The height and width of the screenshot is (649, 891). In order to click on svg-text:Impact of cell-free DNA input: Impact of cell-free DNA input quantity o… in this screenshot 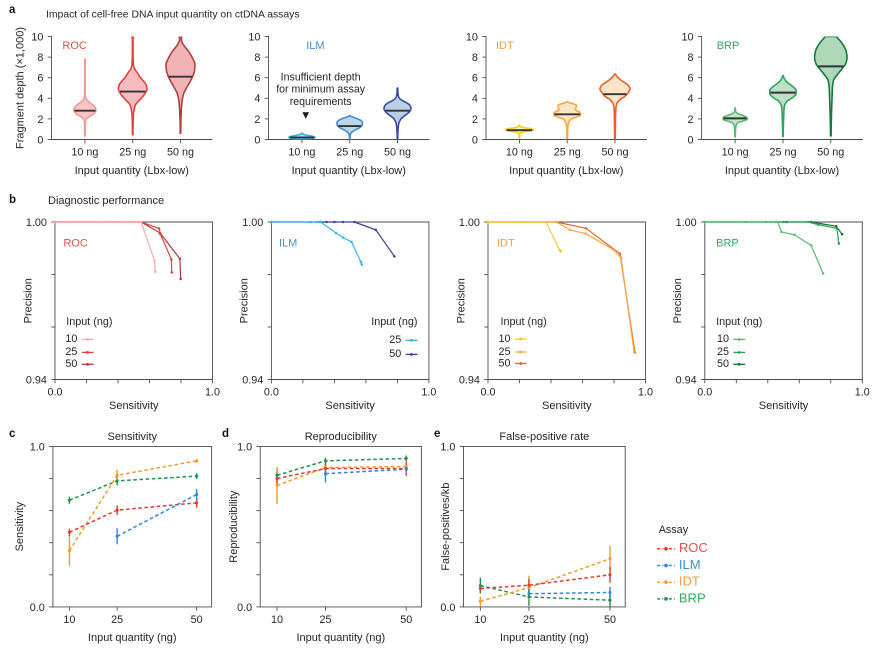, I will do `click(173, 15)`.